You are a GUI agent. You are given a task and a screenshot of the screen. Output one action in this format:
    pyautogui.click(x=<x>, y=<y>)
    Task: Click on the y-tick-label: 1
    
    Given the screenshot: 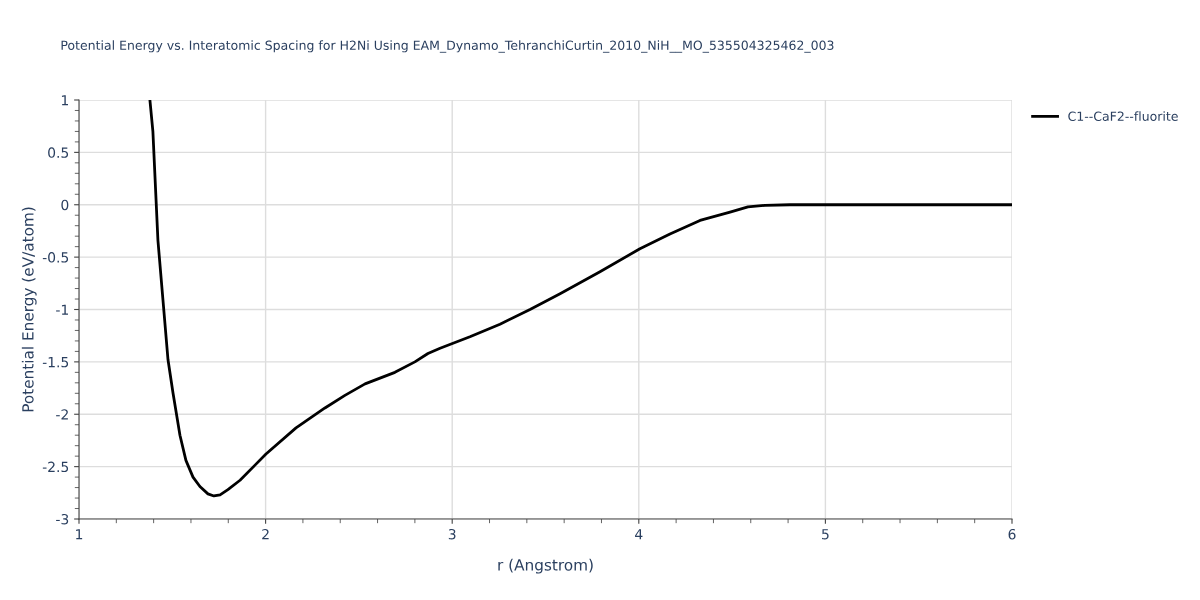 What is the action you would take?
    pyautogui.click(x=64, y=100)
    